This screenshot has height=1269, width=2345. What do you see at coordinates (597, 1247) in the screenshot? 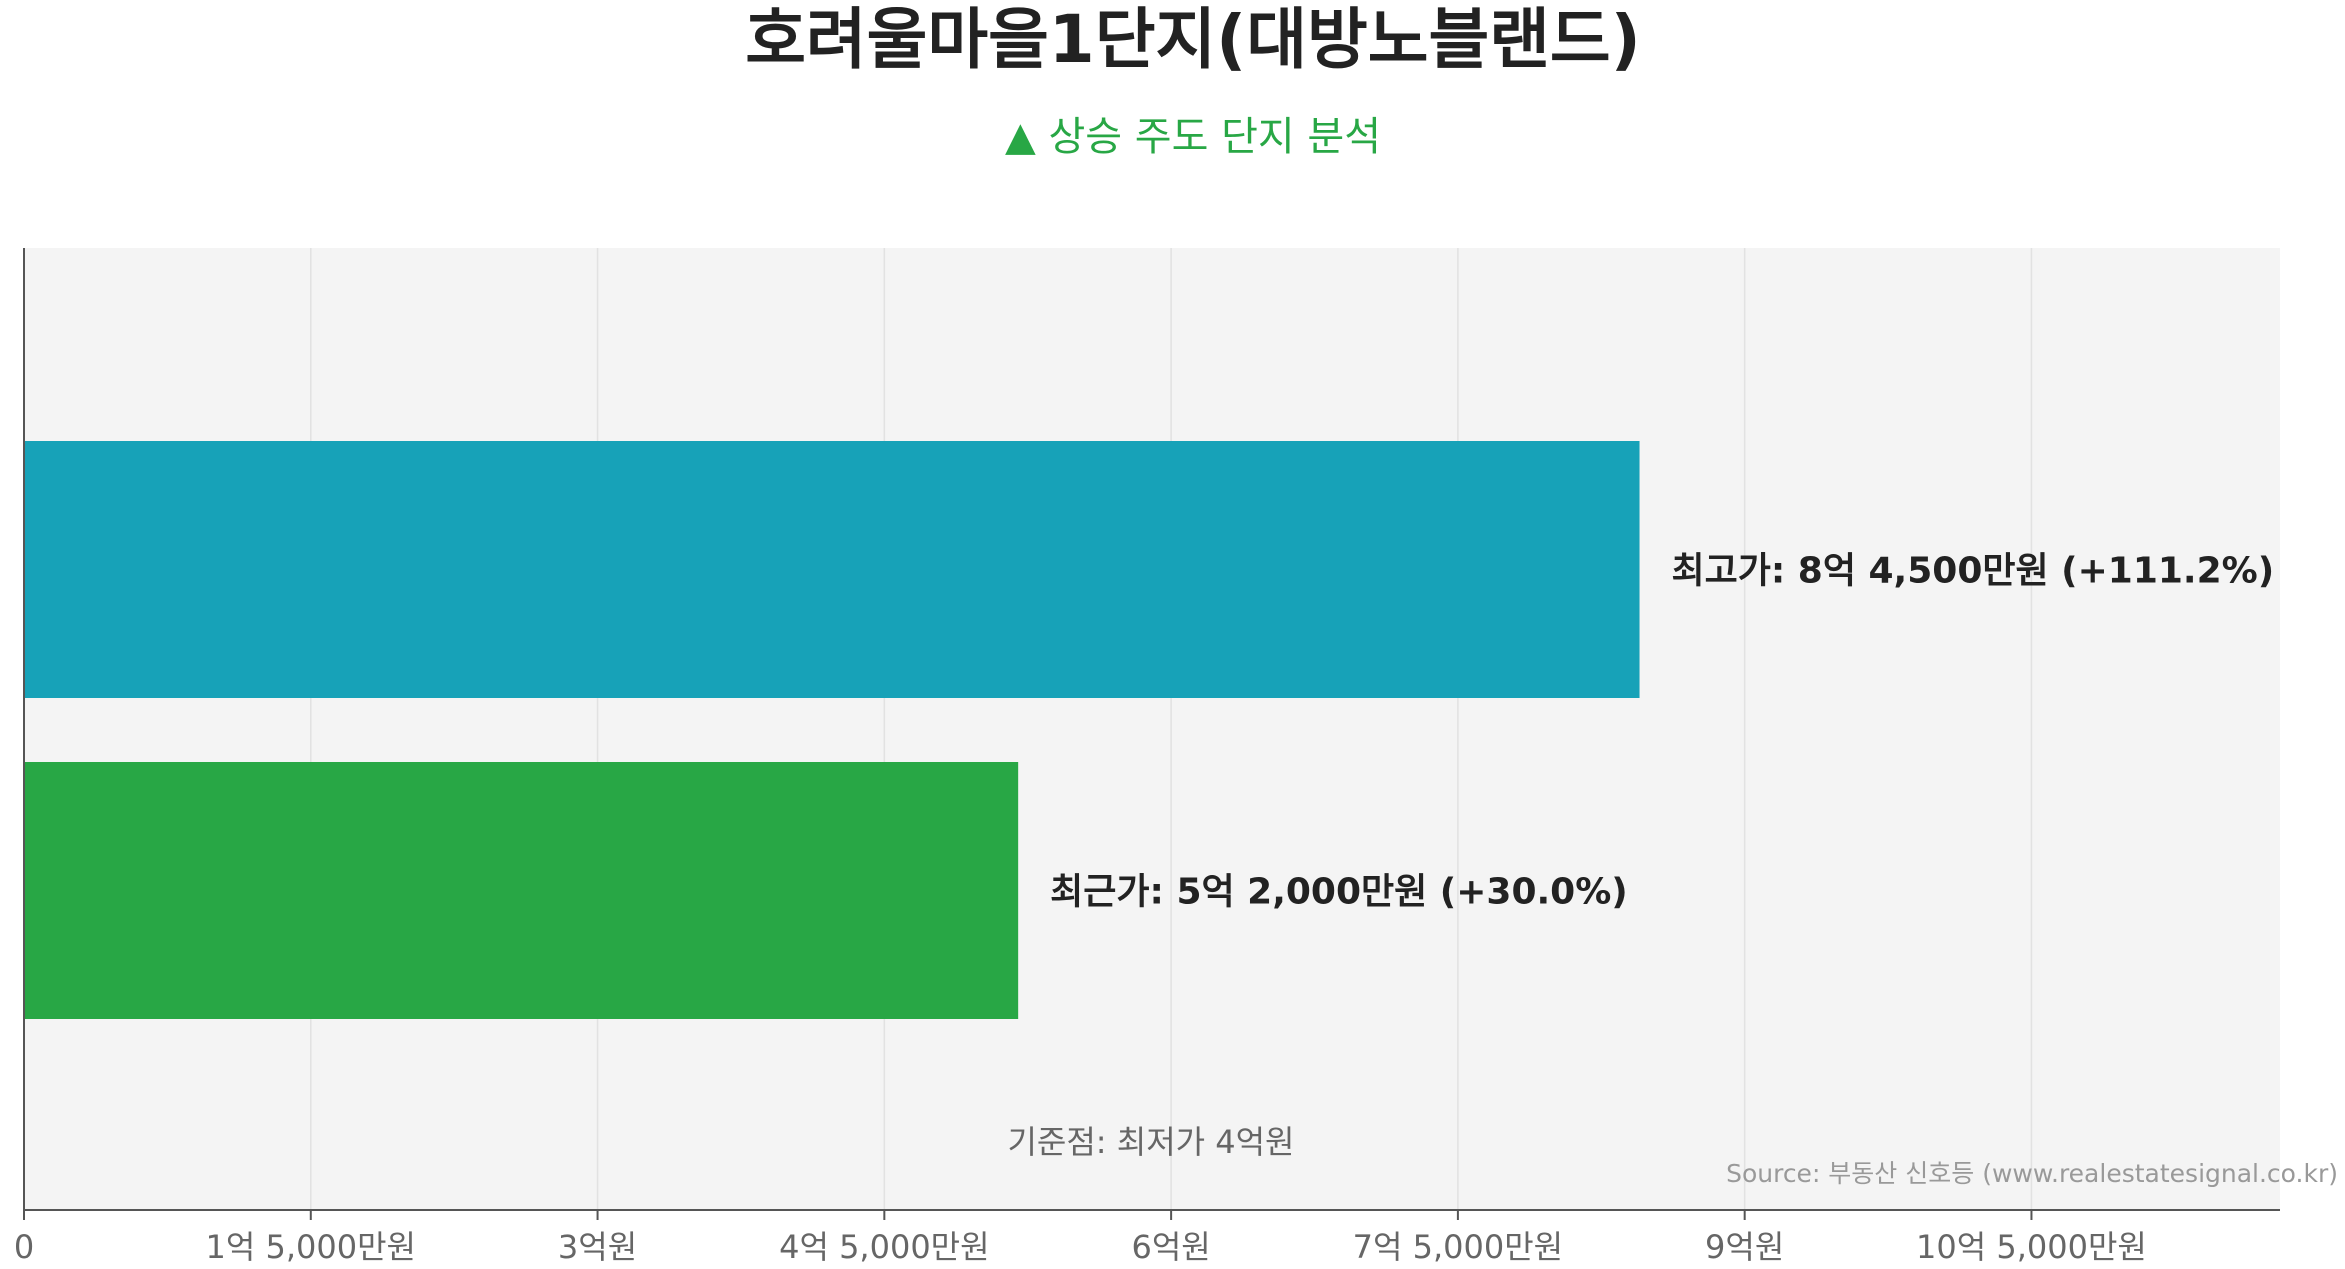
I see `x-tick-label: 3억원` at bounding box center [597, 1247].